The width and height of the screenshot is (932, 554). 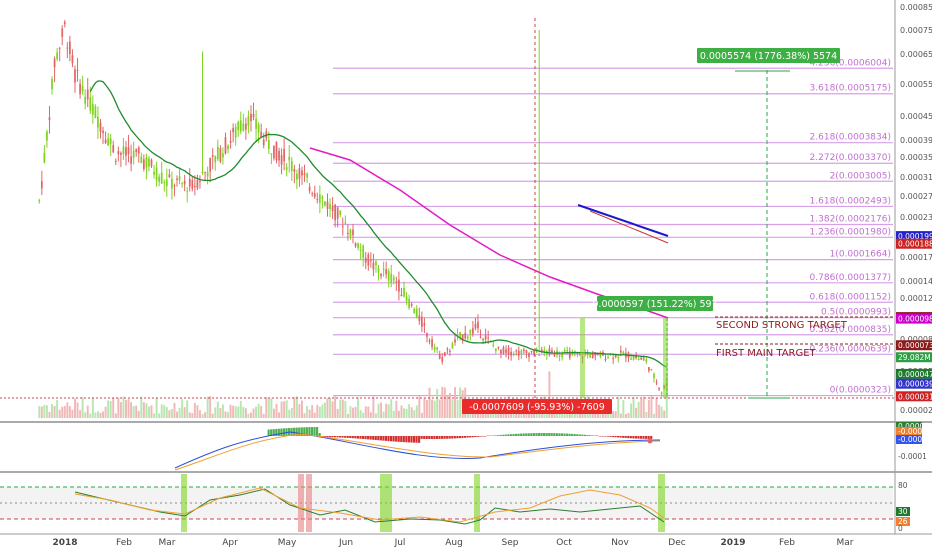 I want to click on macd-signal-line, so click(x=417, y=452).